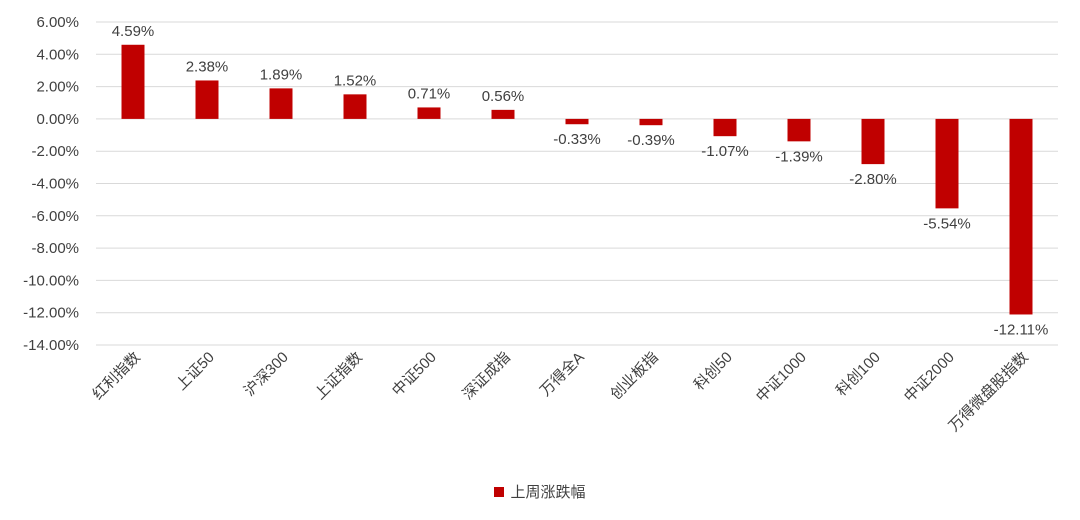  Describe the element at coordinates (429, 93) in the screenshot. I see `data-label: 0.71%` at that location.